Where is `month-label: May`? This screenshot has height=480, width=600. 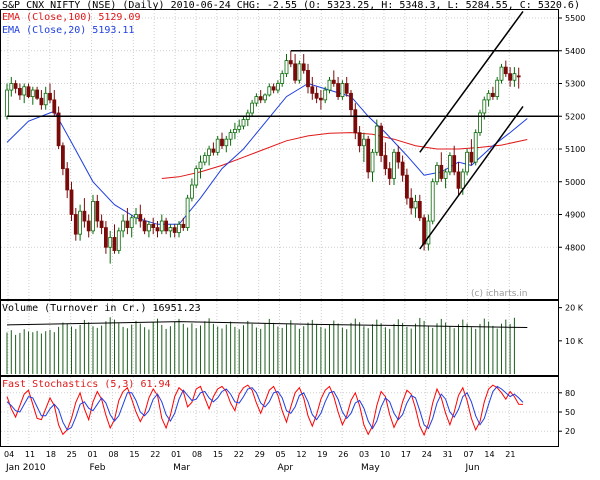
month-label: May is located at coordinates (370, 468).